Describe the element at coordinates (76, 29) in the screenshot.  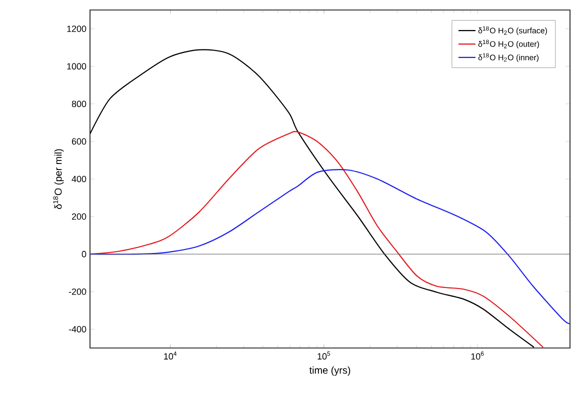
I see `y-tick-label: 1200` at that location.